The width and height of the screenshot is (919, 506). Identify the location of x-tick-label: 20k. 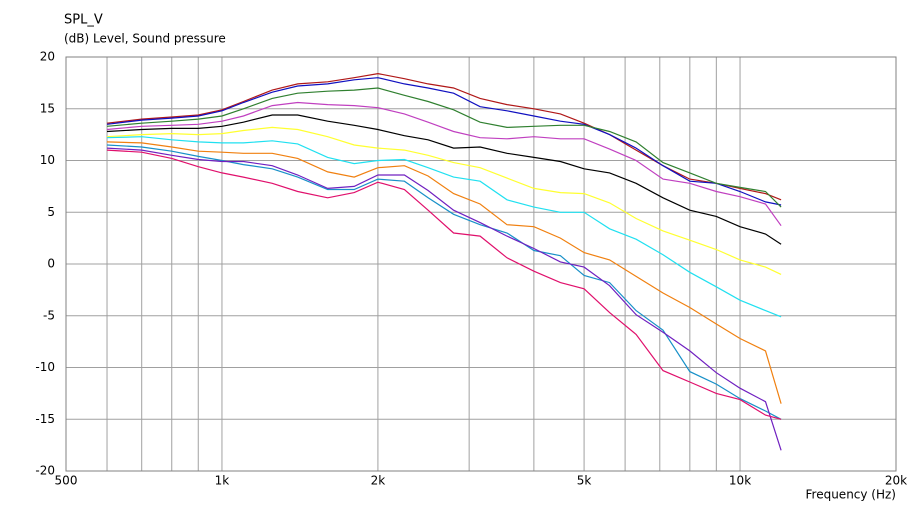
(896, 481).